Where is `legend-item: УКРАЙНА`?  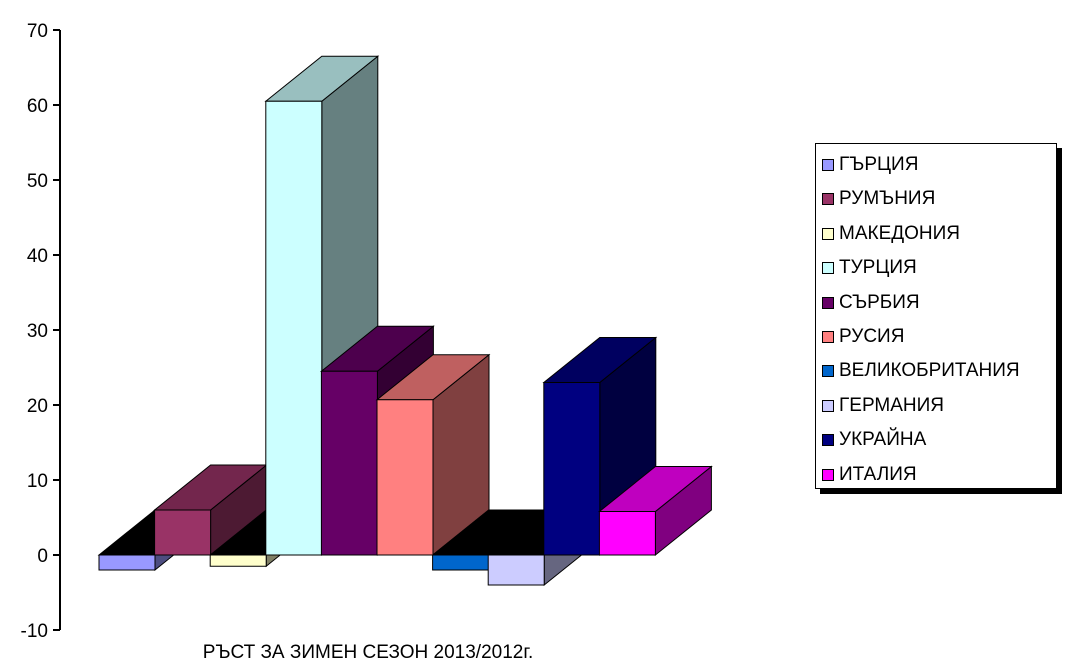
legend-item: УКРАЙНА is located at coordinates (874, 440).